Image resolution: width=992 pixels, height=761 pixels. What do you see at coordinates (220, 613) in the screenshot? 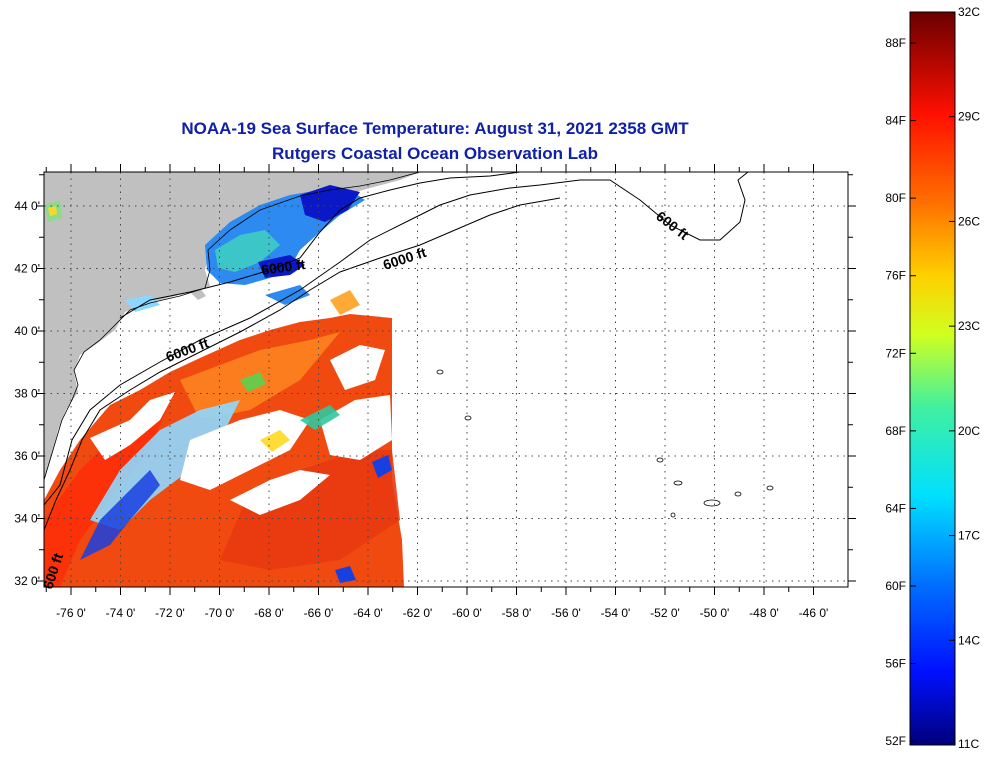
I see `lon-tick-label: -70 0'` at bounding box center [220, 613].